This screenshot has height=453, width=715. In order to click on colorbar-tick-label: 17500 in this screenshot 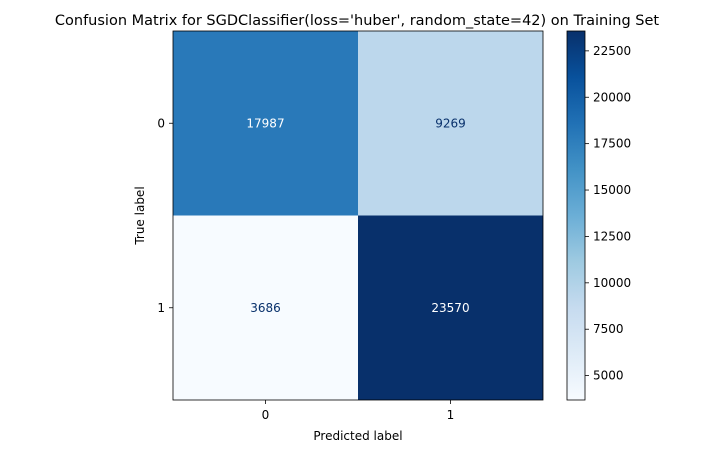, I will do `click(612, 144)`.